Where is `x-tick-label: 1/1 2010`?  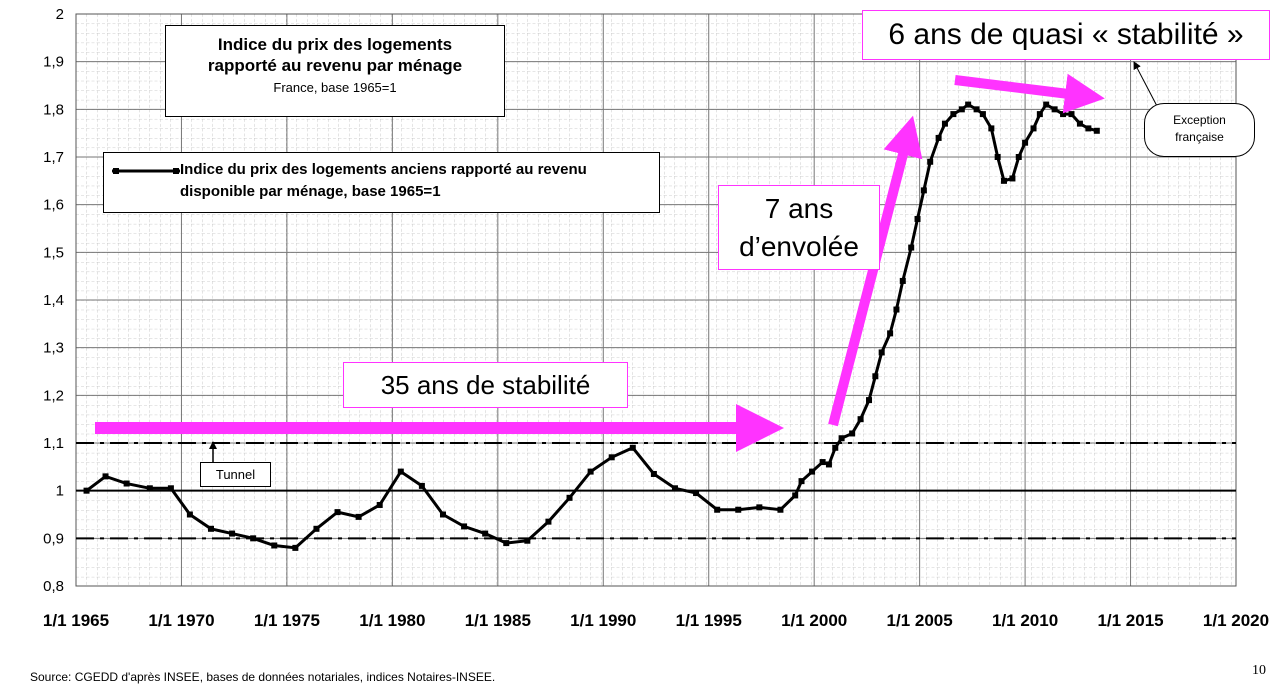
x-tick-label: 1/1 2010 is located at coordinates (1025, 620).